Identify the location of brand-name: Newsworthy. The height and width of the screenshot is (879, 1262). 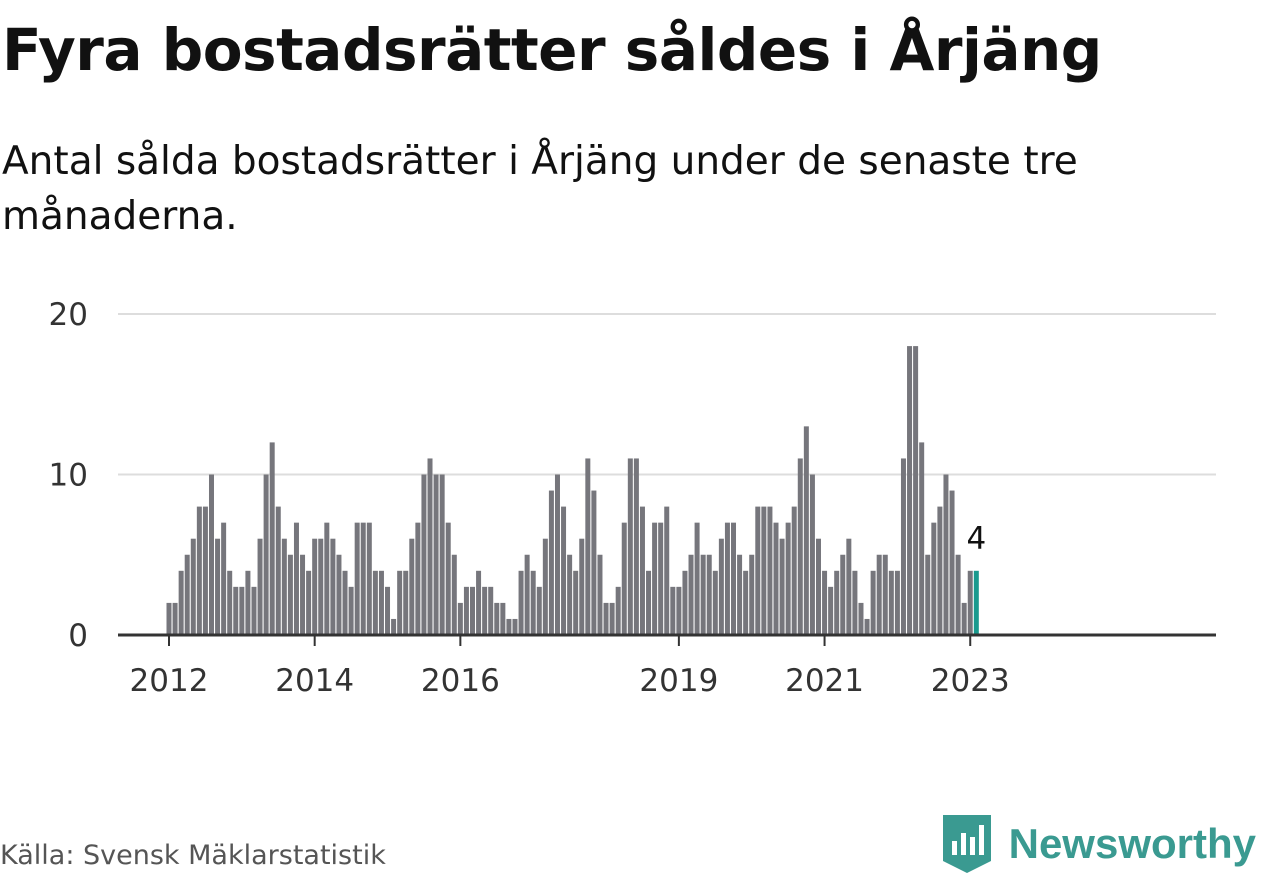
(1132, 843).